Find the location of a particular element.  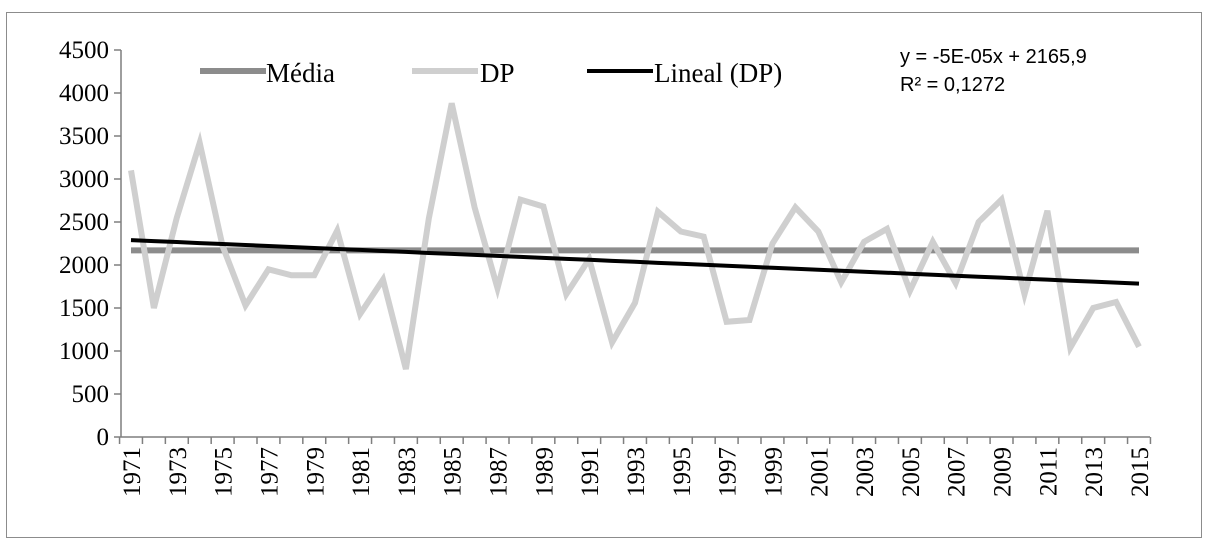

x-tick-label: 1997 is located at coordinates (728, 472).